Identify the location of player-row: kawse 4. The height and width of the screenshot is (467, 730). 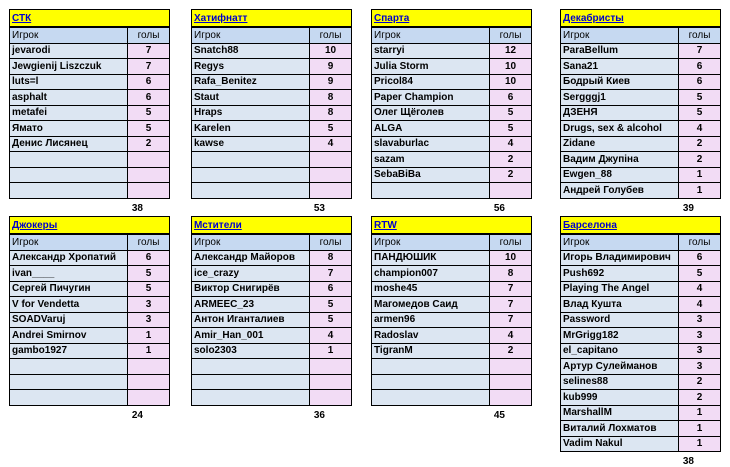
(271, 143).